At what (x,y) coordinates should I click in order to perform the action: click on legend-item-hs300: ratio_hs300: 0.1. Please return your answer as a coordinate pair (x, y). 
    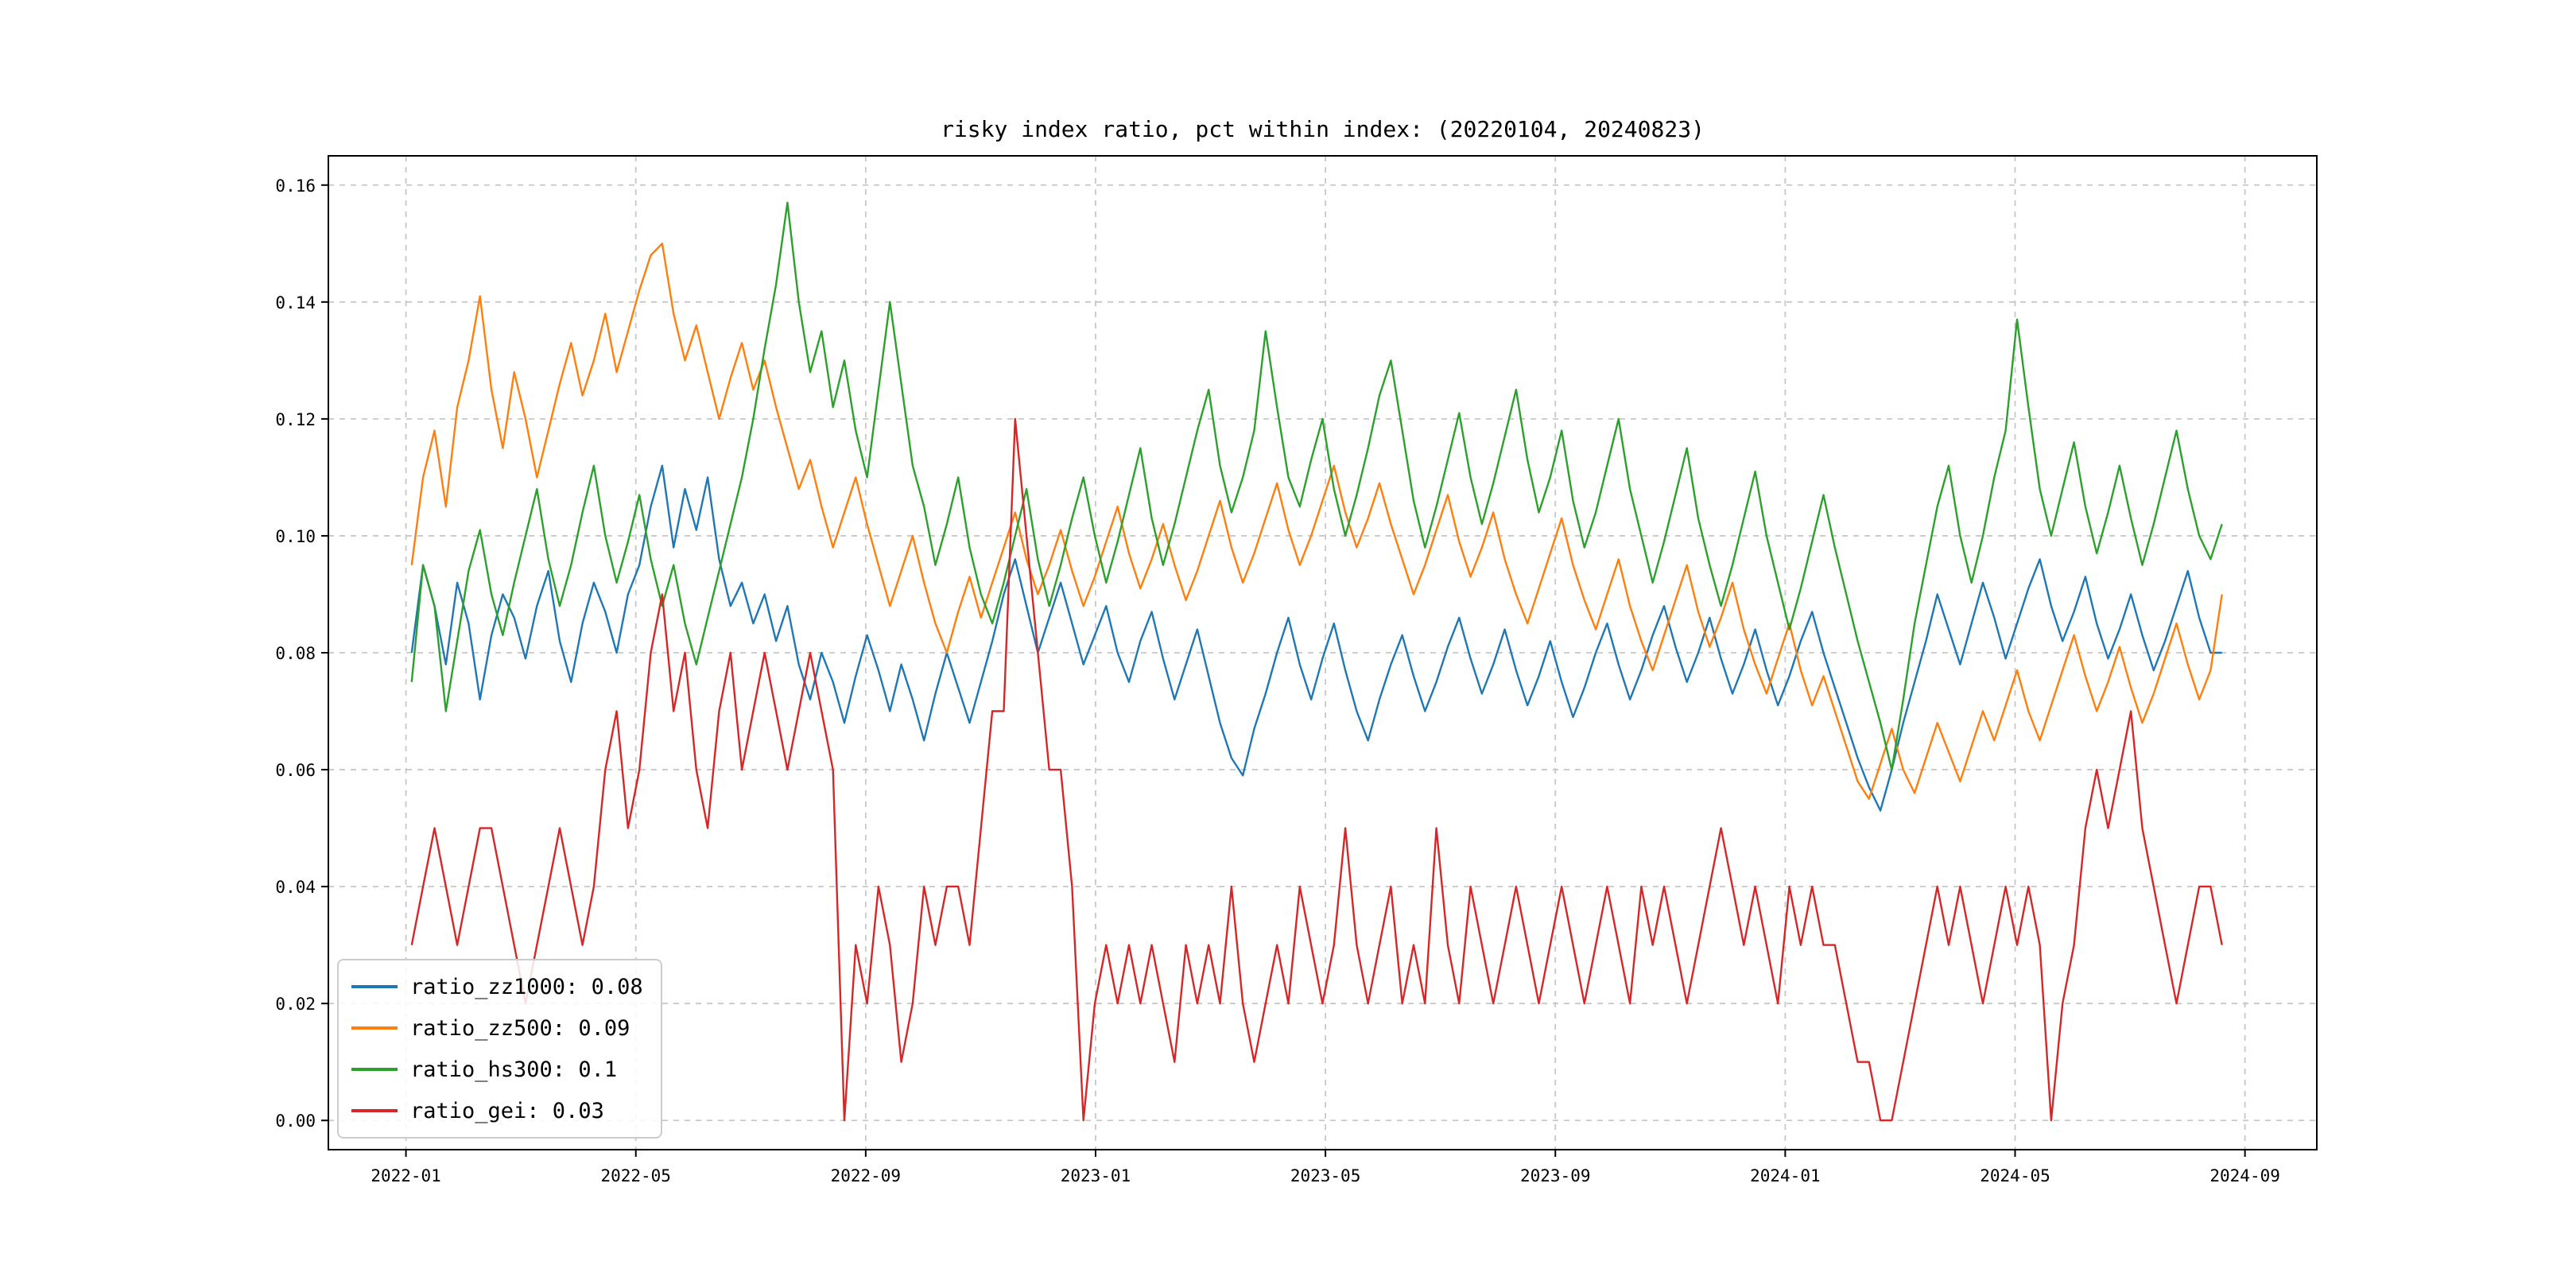
    Looking at the image, I should click on (497, 1069).